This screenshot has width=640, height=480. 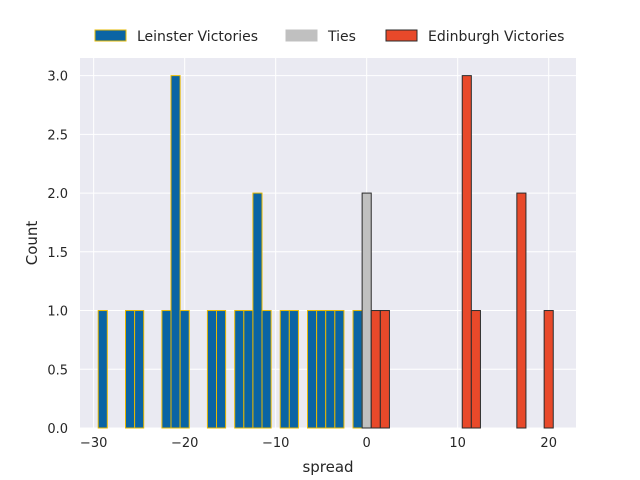 I want to click on x-tick-label: −10, so click(x=275, y=443).